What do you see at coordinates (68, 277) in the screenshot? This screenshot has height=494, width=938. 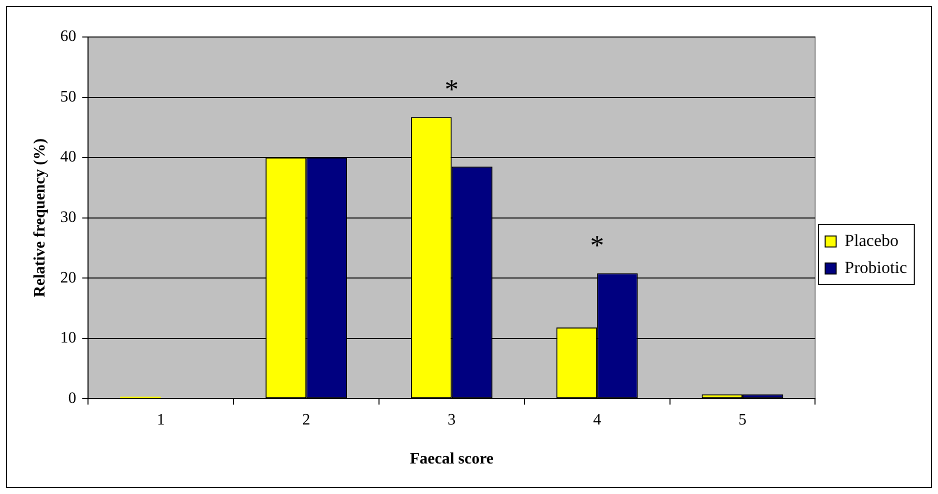 I see `y-tick-label: 20` at bounding box center [68, 277].